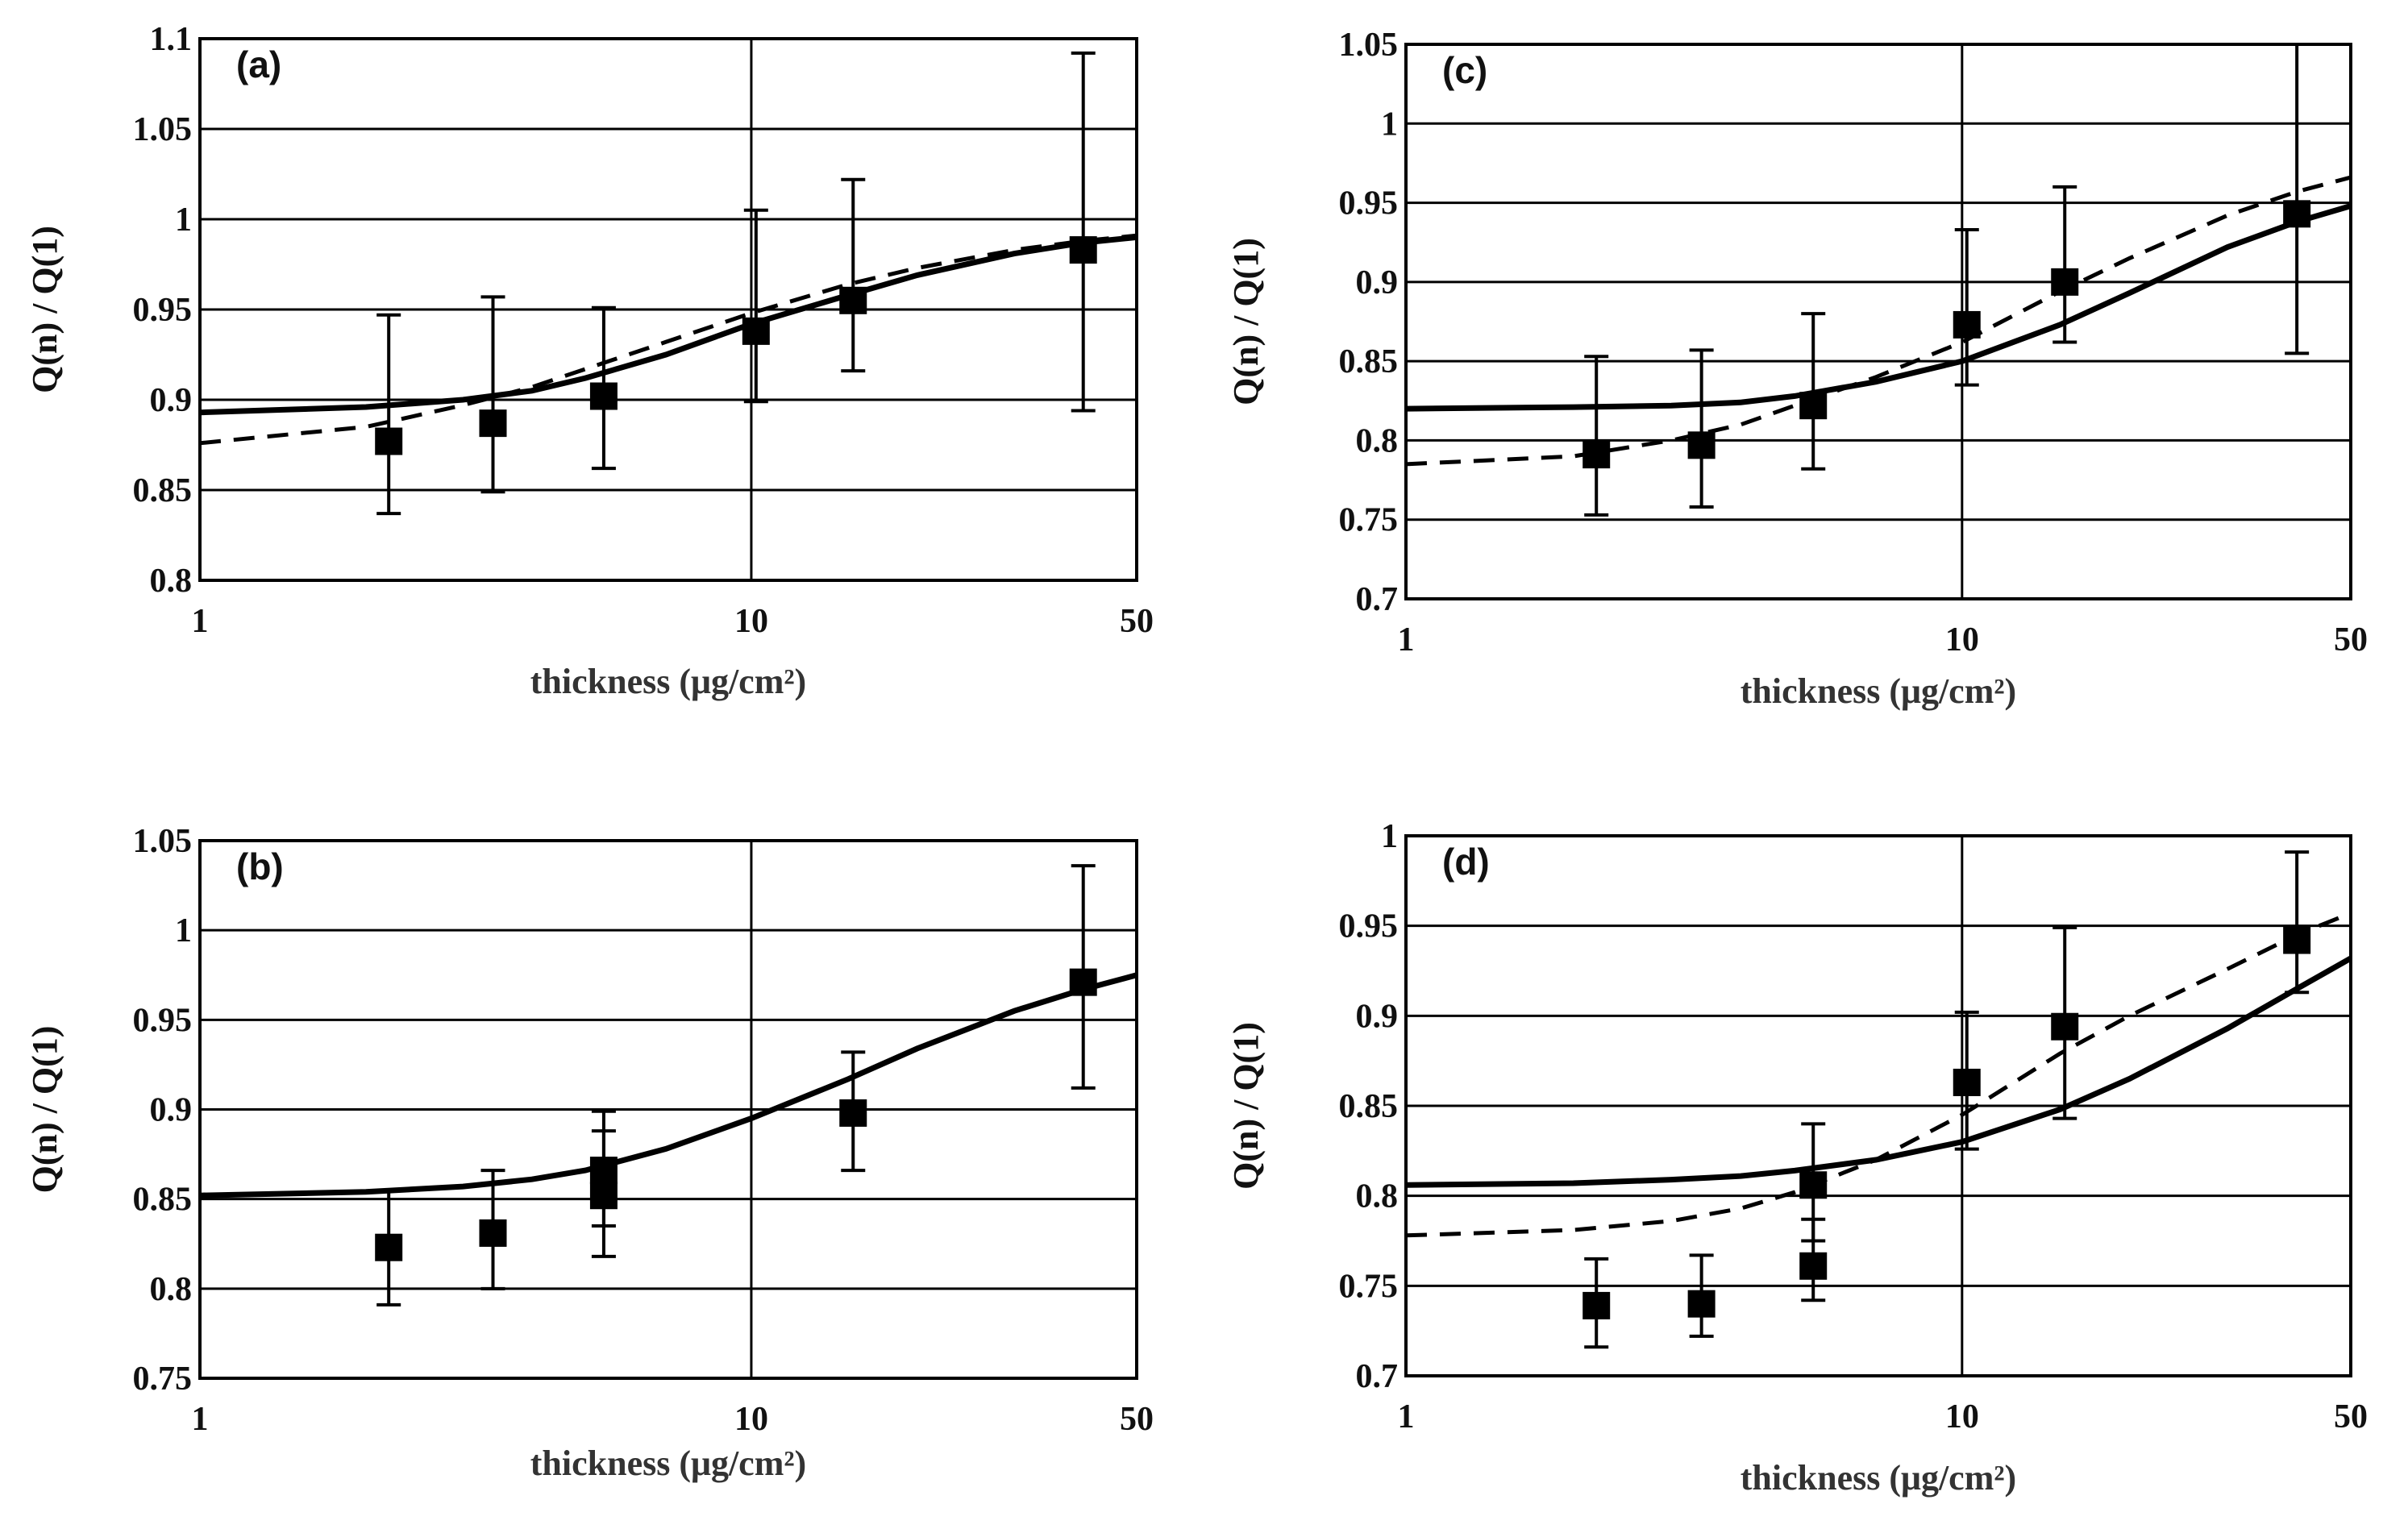 Image resolution: width=2408 pixels, height=1533 pixels. I want to click on panel-label: (b), so click(260, 866).